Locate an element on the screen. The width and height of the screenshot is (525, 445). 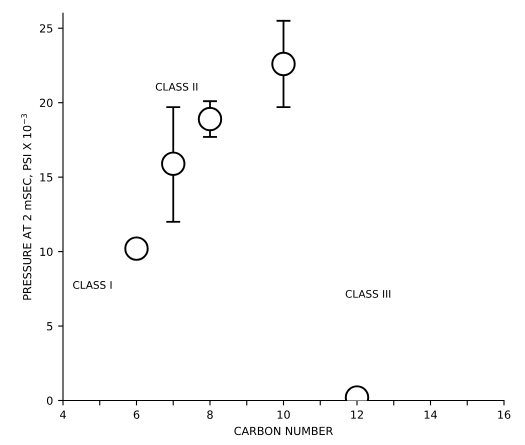
y-tick-label: 20 is located at coordinates (46, 103).